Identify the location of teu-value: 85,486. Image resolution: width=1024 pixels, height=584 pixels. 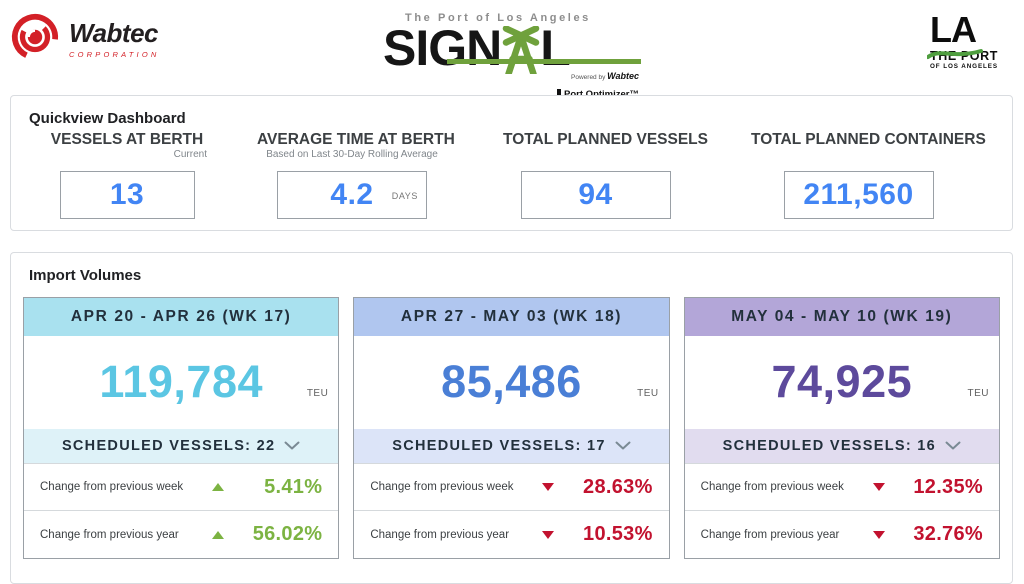
(511, 382).